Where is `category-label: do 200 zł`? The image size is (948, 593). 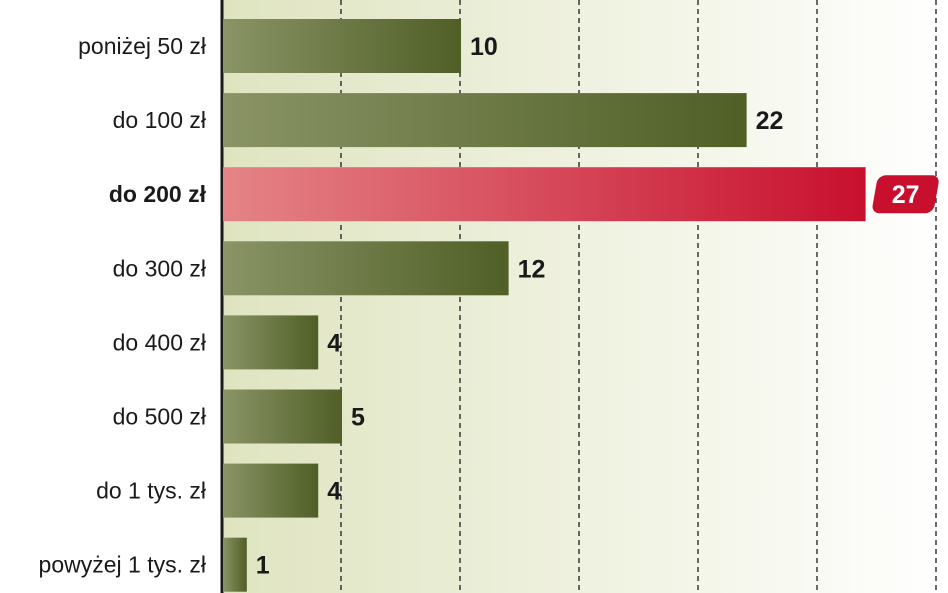 category-label: do 200 zł is located at coordinates (158, 194).